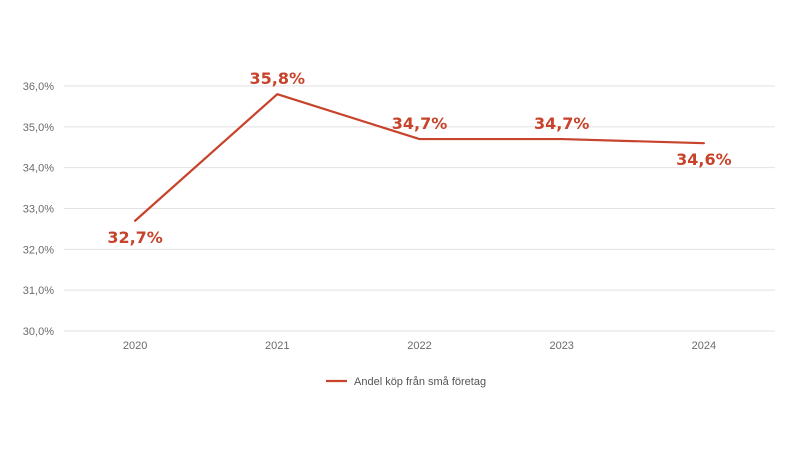 This screenshot has width=800, height=449. I want to click on data-label: 32,7%, so click(135, 237).